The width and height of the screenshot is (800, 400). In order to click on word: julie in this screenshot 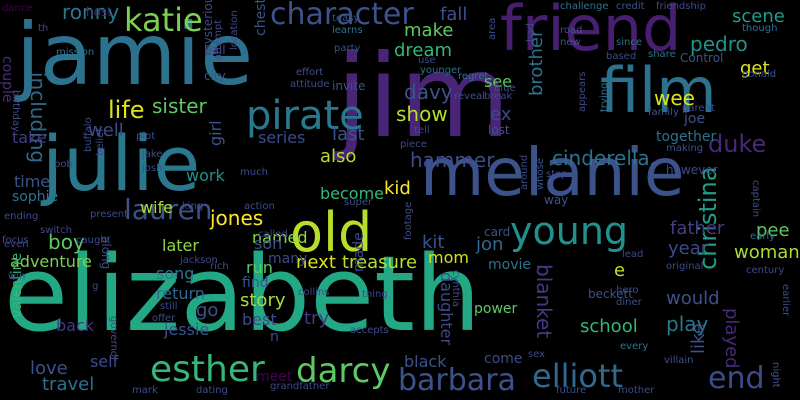, I will do `click(121, 163)`.